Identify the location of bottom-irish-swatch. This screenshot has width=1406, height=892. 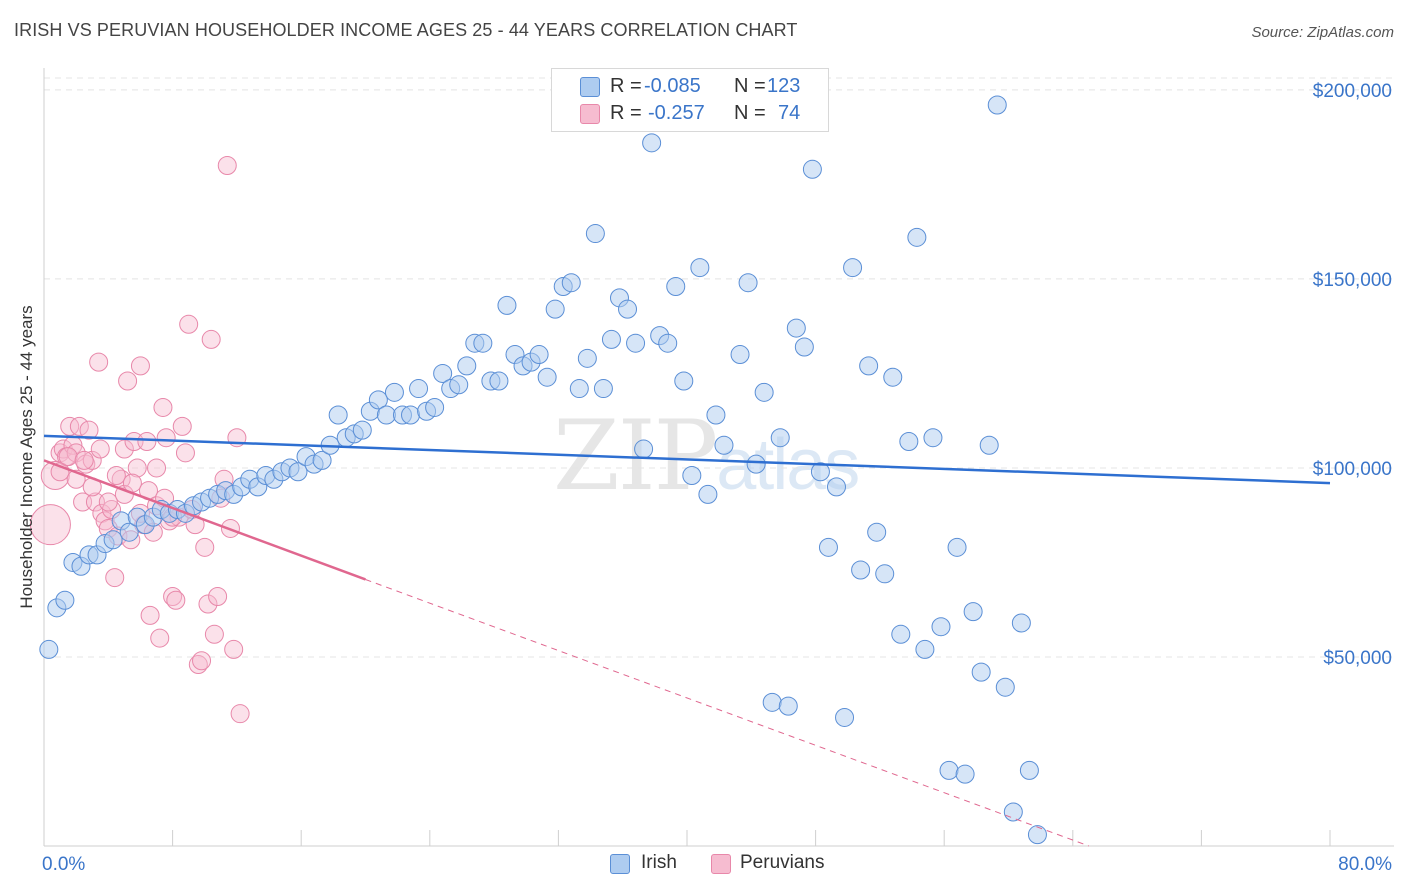
(620, 864).